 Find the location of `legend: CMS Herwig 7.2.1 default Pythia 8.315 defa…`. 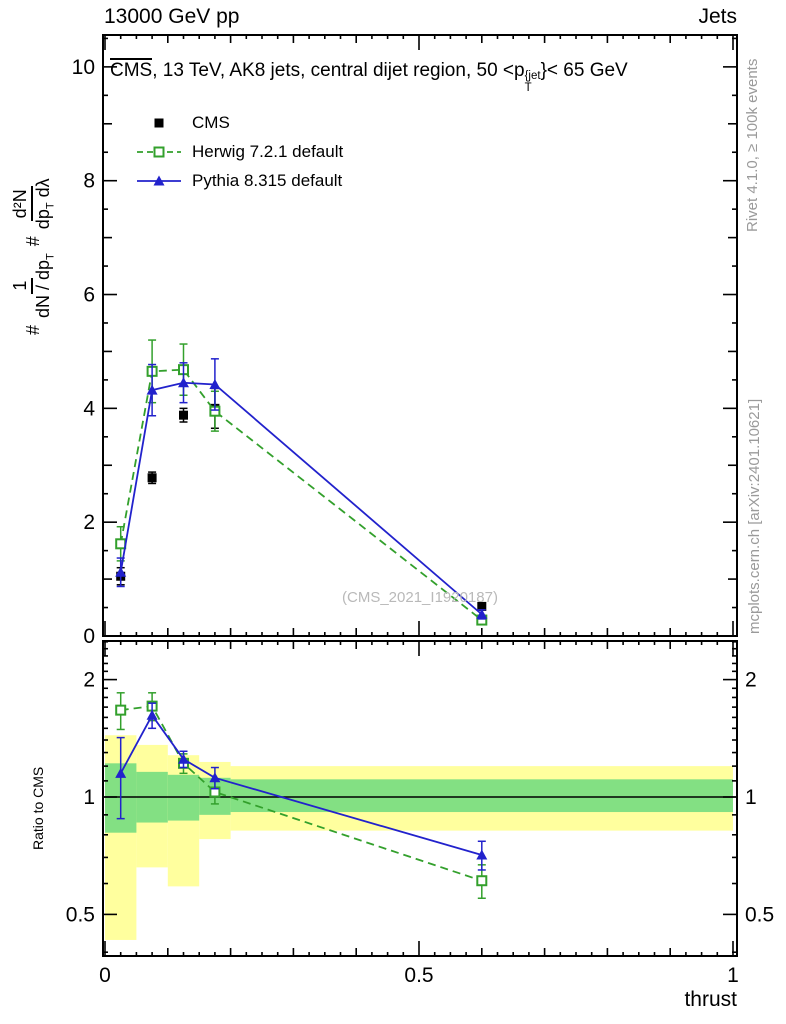

legend: CMS Herwig 7.2.1 default Pythia 8.315 defa… is located at coordinates (239, 151).